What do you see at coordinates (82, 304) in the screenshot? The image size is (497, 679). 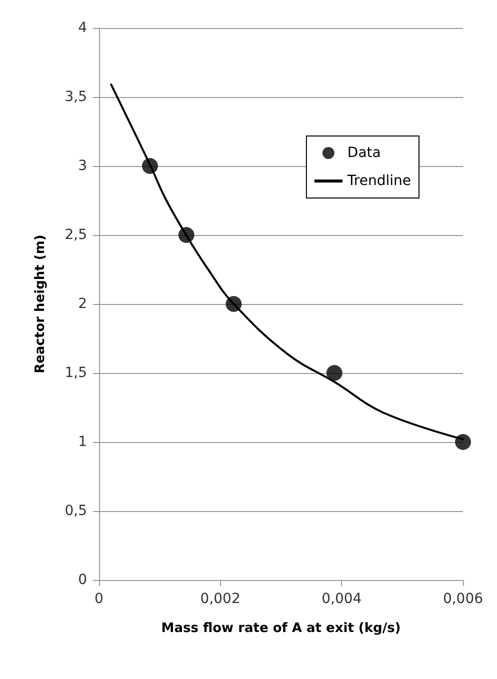 I see `y-tick-label: 2` at bounding box center [82, 304].